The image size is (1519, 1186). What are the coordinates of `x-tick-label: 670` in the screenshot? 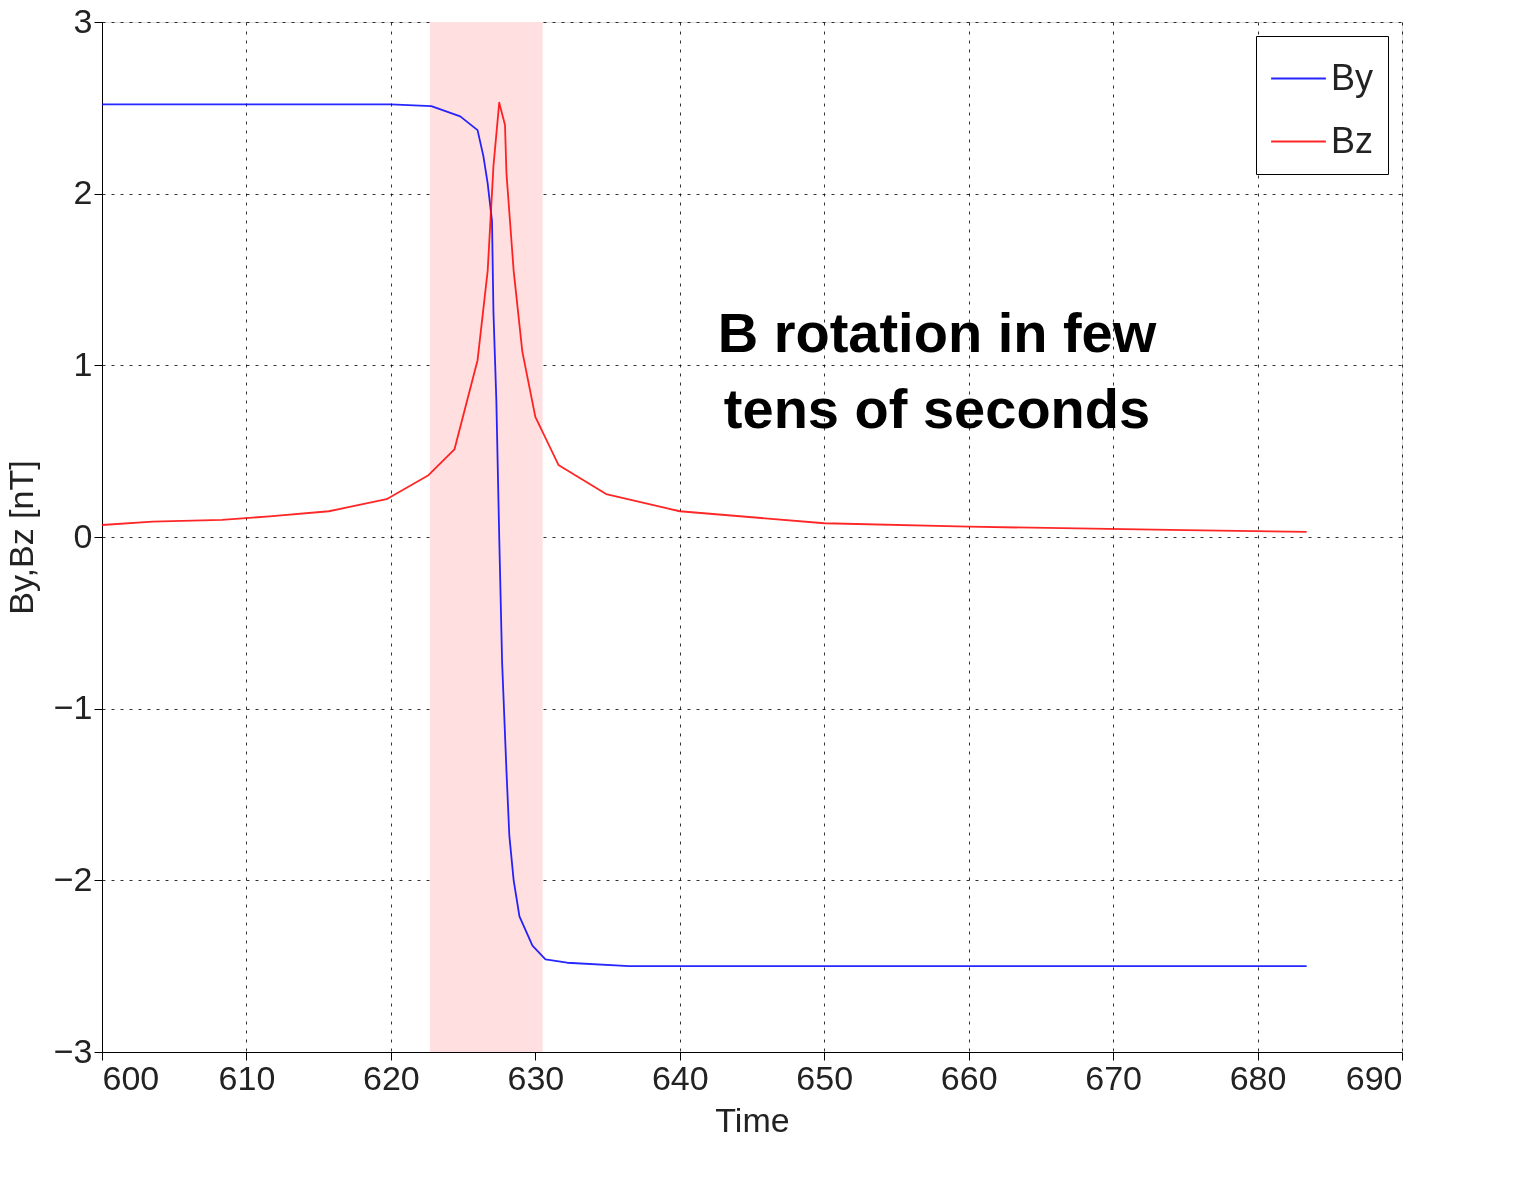 It's located at (1113, 1077).